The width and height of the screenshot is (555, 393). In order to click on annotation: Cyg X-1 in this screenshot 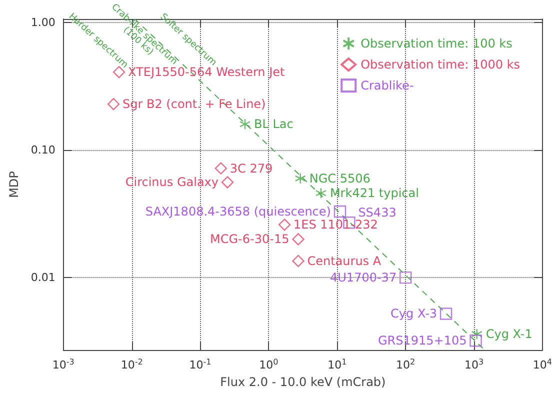, I will do `click(509, 334)`.